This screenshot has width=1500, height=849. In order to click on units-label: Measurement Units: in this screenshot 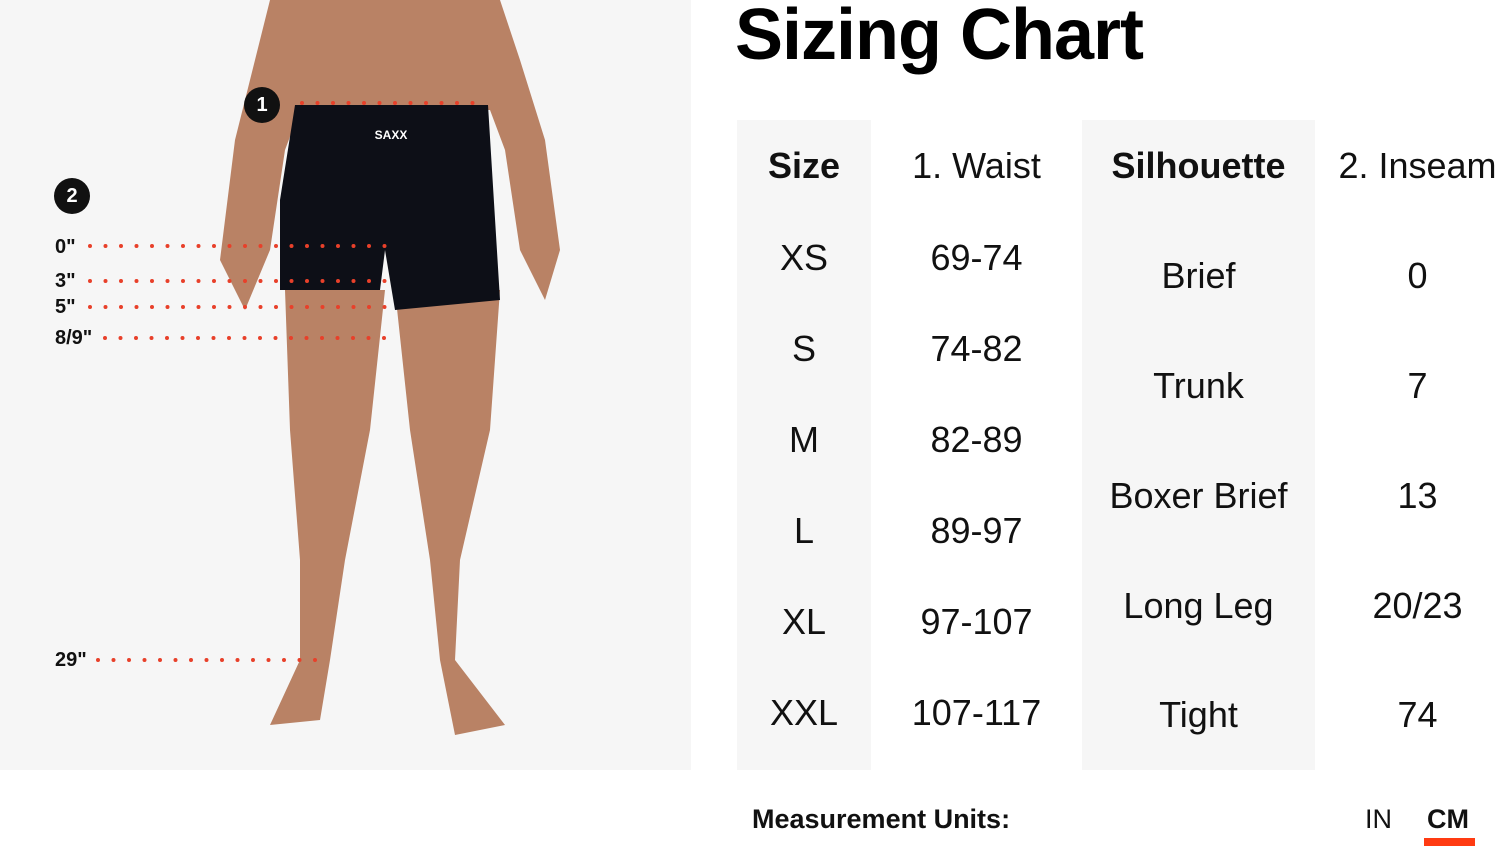, I will do `click(881, 819)`.